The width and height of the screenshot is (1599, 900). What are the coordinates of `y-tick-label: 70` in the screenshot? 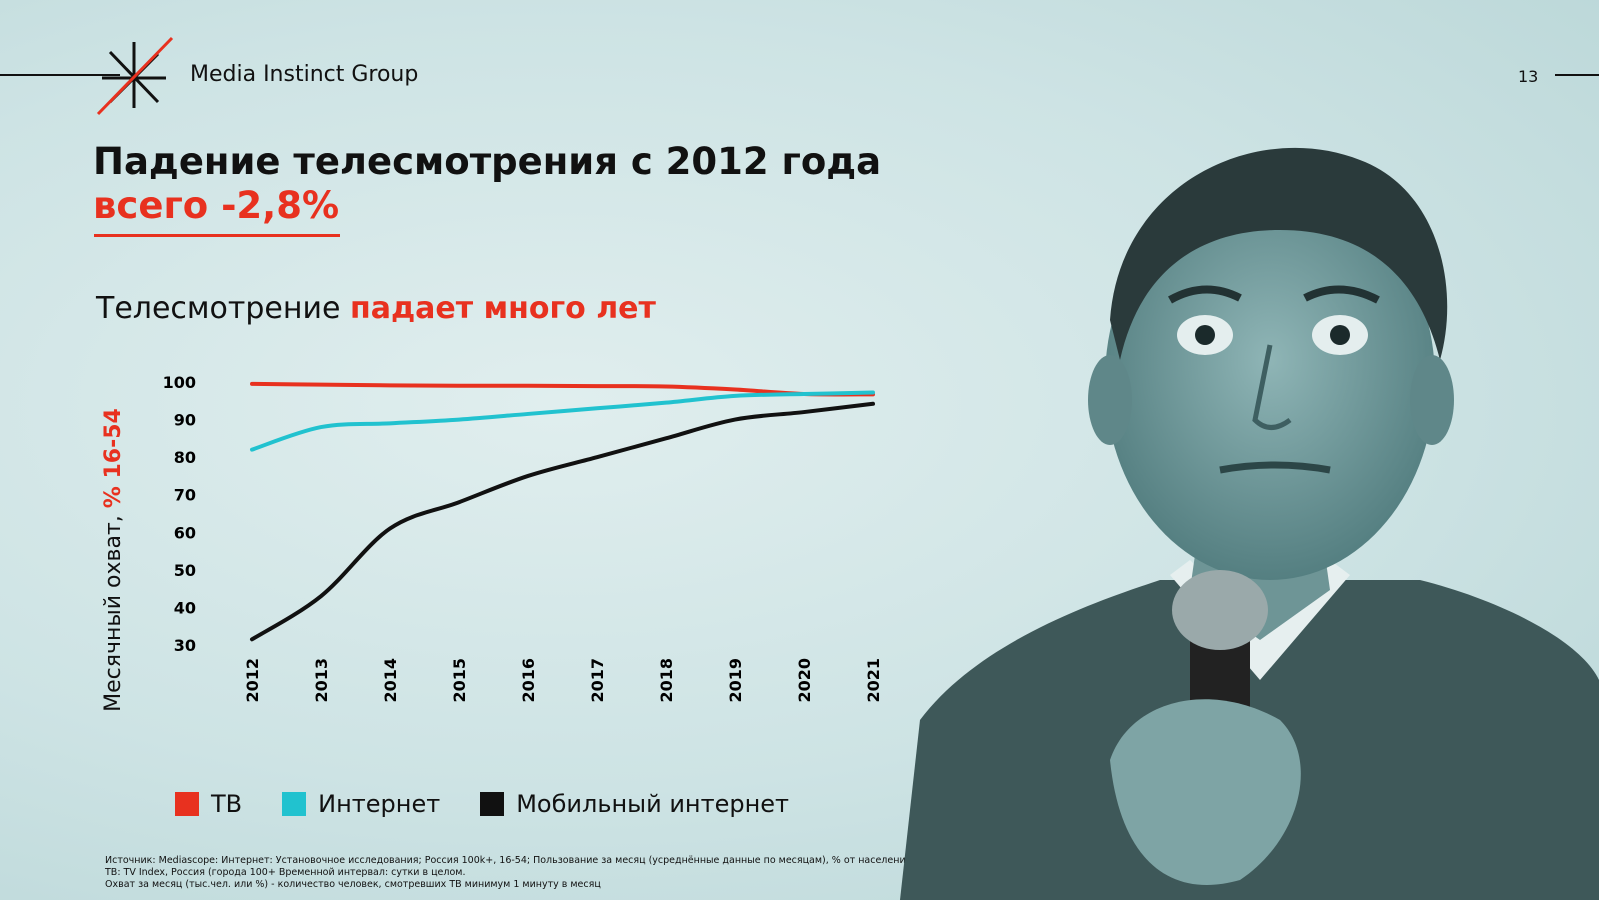 It's located at (185, 495).